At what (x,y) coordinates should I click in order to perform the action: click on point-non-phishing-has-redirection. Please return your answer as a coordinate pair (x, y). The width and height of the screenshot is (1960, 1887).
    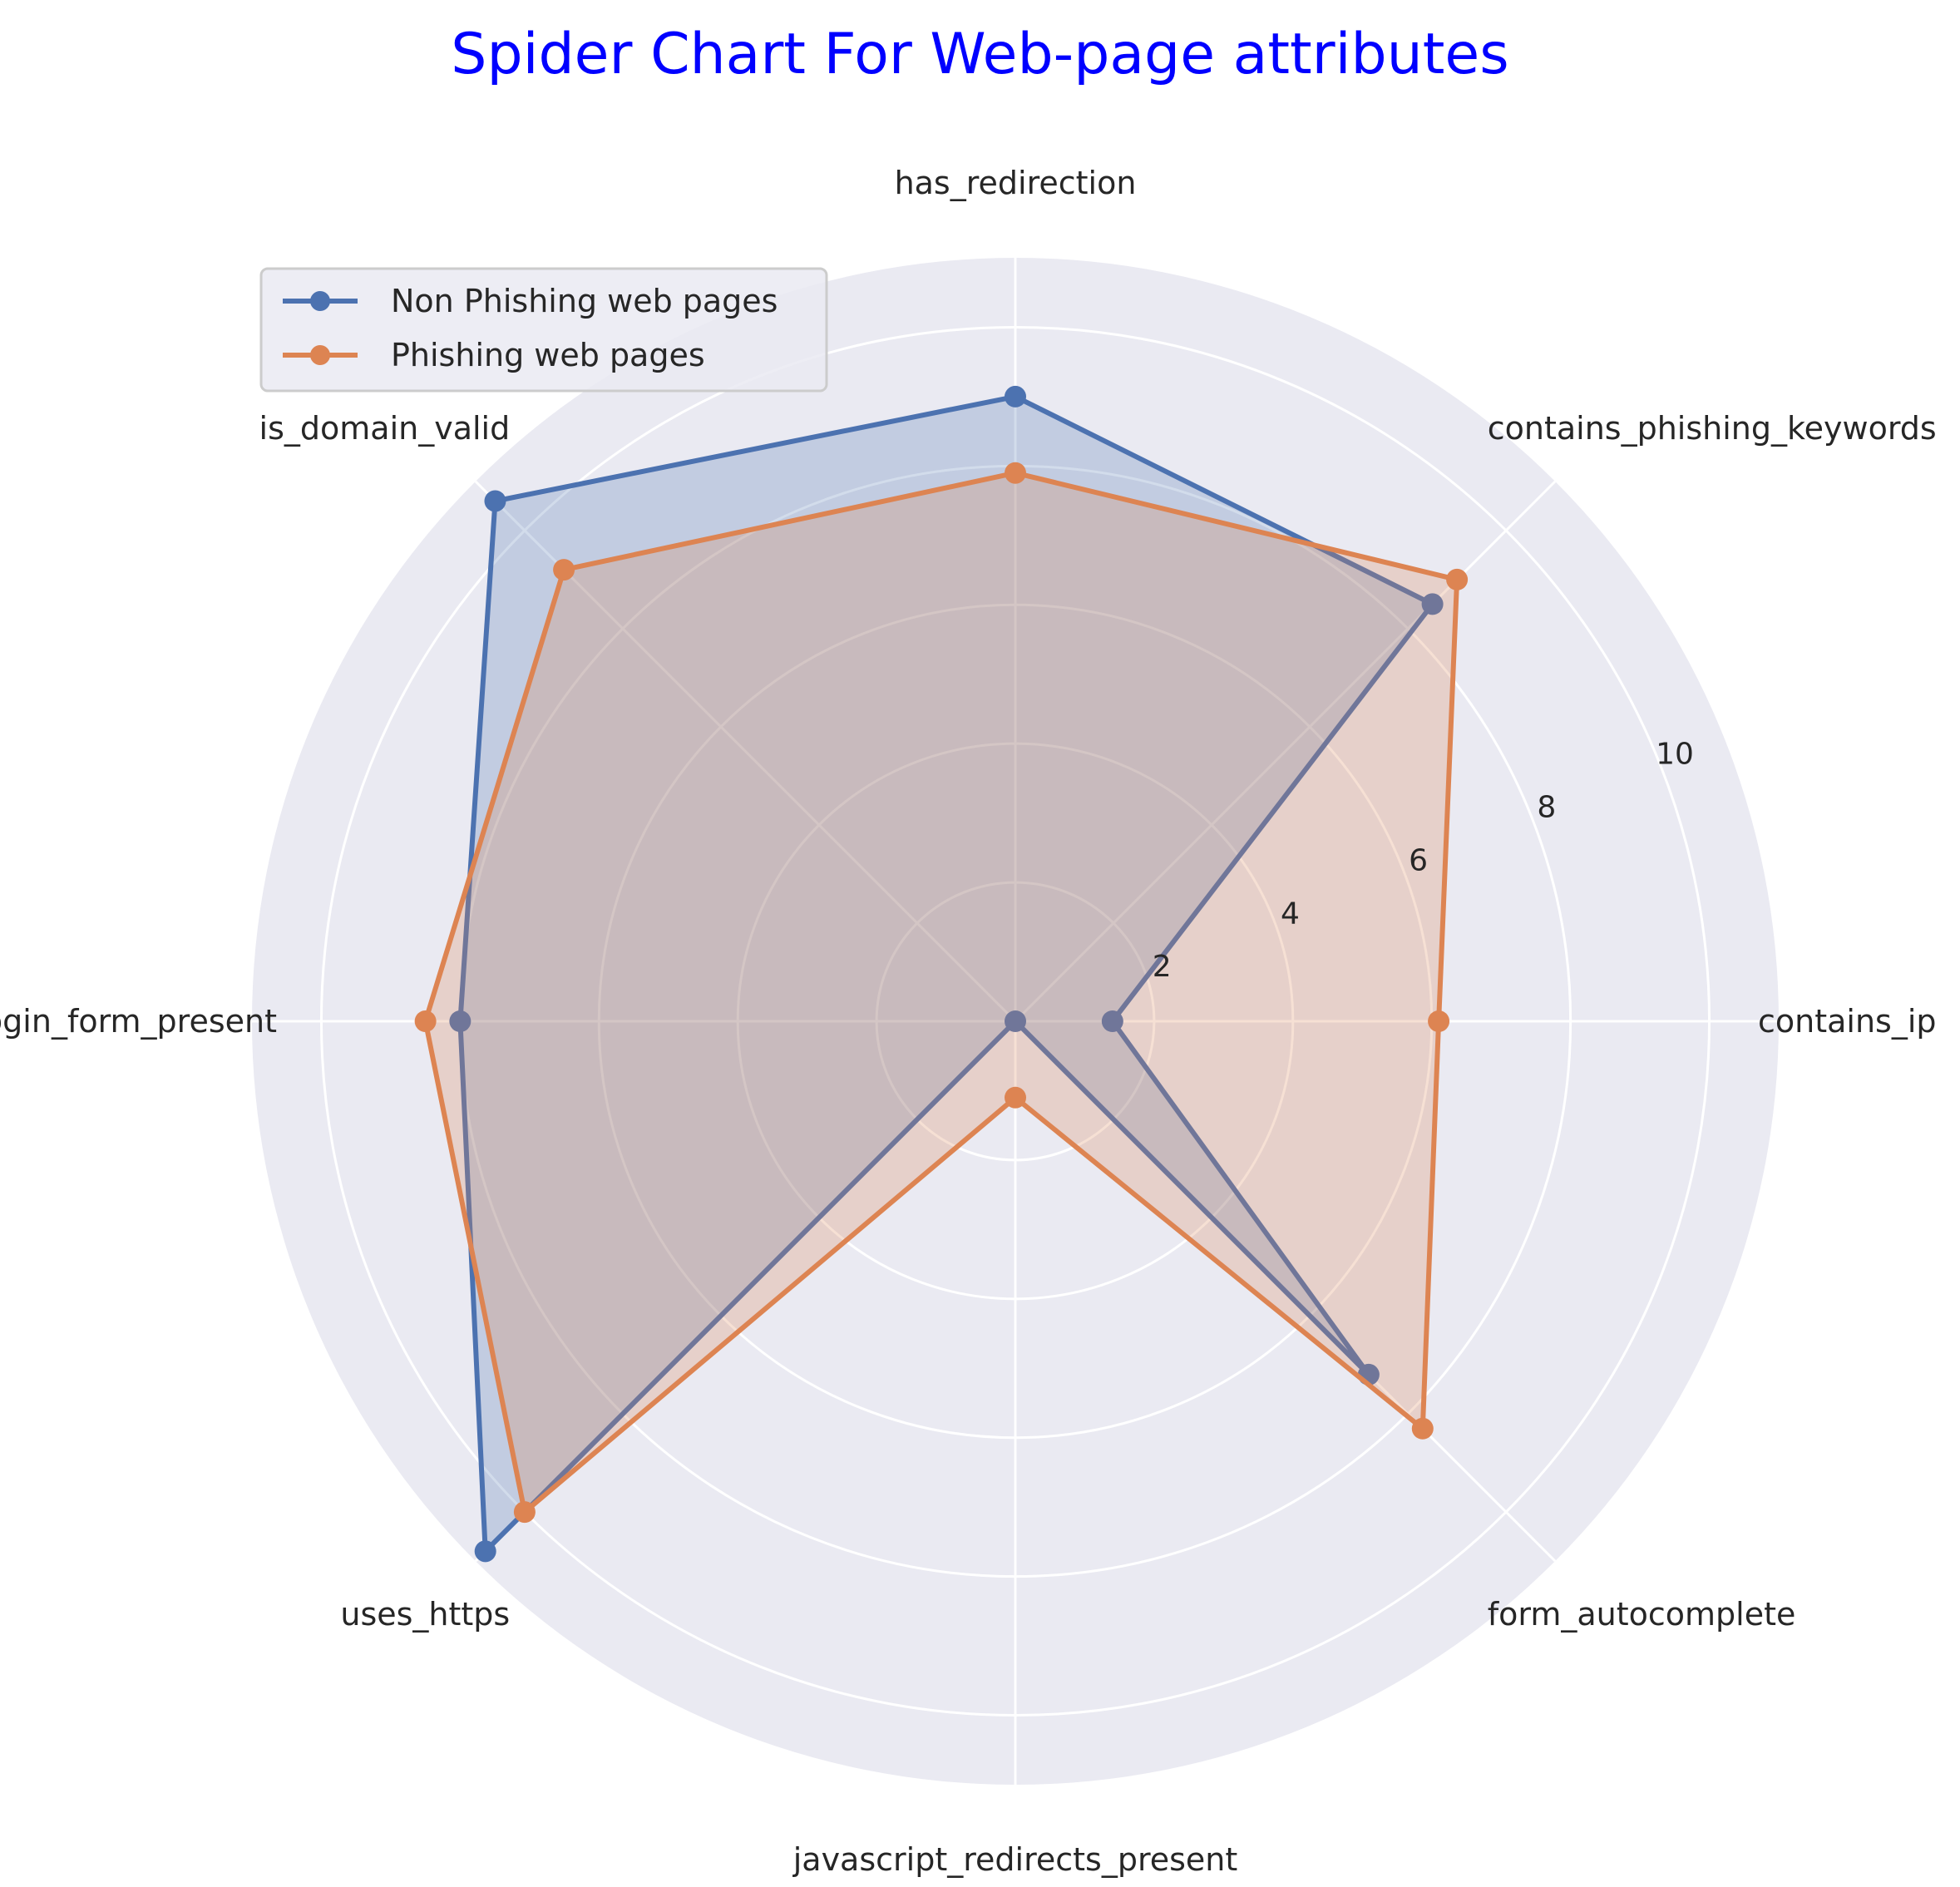
    Looking at the image, I should click on (1015, 396).